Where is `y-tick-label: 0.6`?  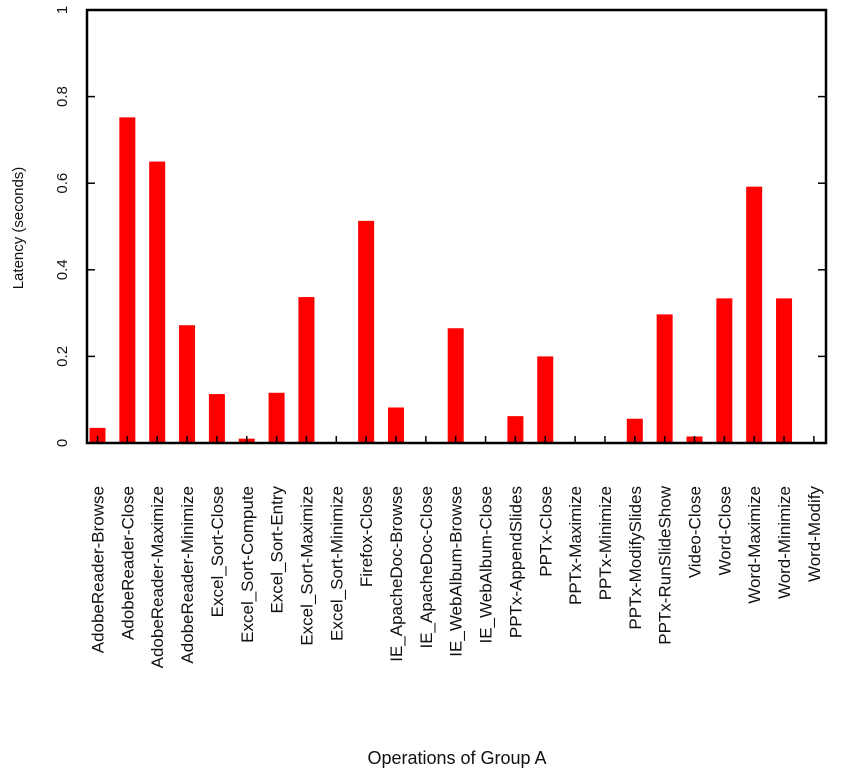 y-tick-label: 0.6 is located at coordinates (62, 183).